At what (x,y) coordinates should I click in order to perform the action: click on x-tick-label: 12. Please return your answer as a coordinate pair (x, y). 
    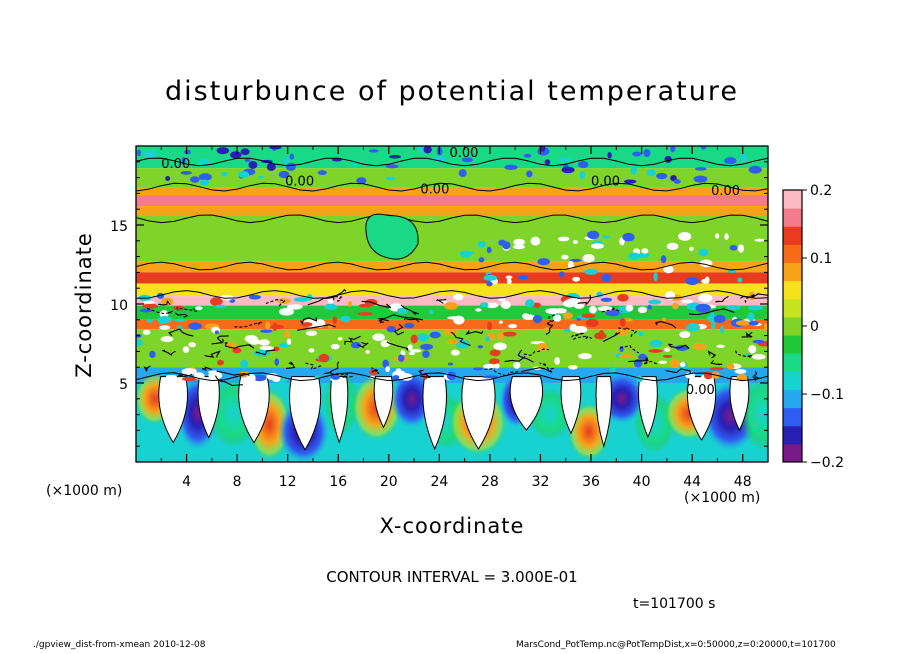
    Looking at the image, I should click on (288, 482).